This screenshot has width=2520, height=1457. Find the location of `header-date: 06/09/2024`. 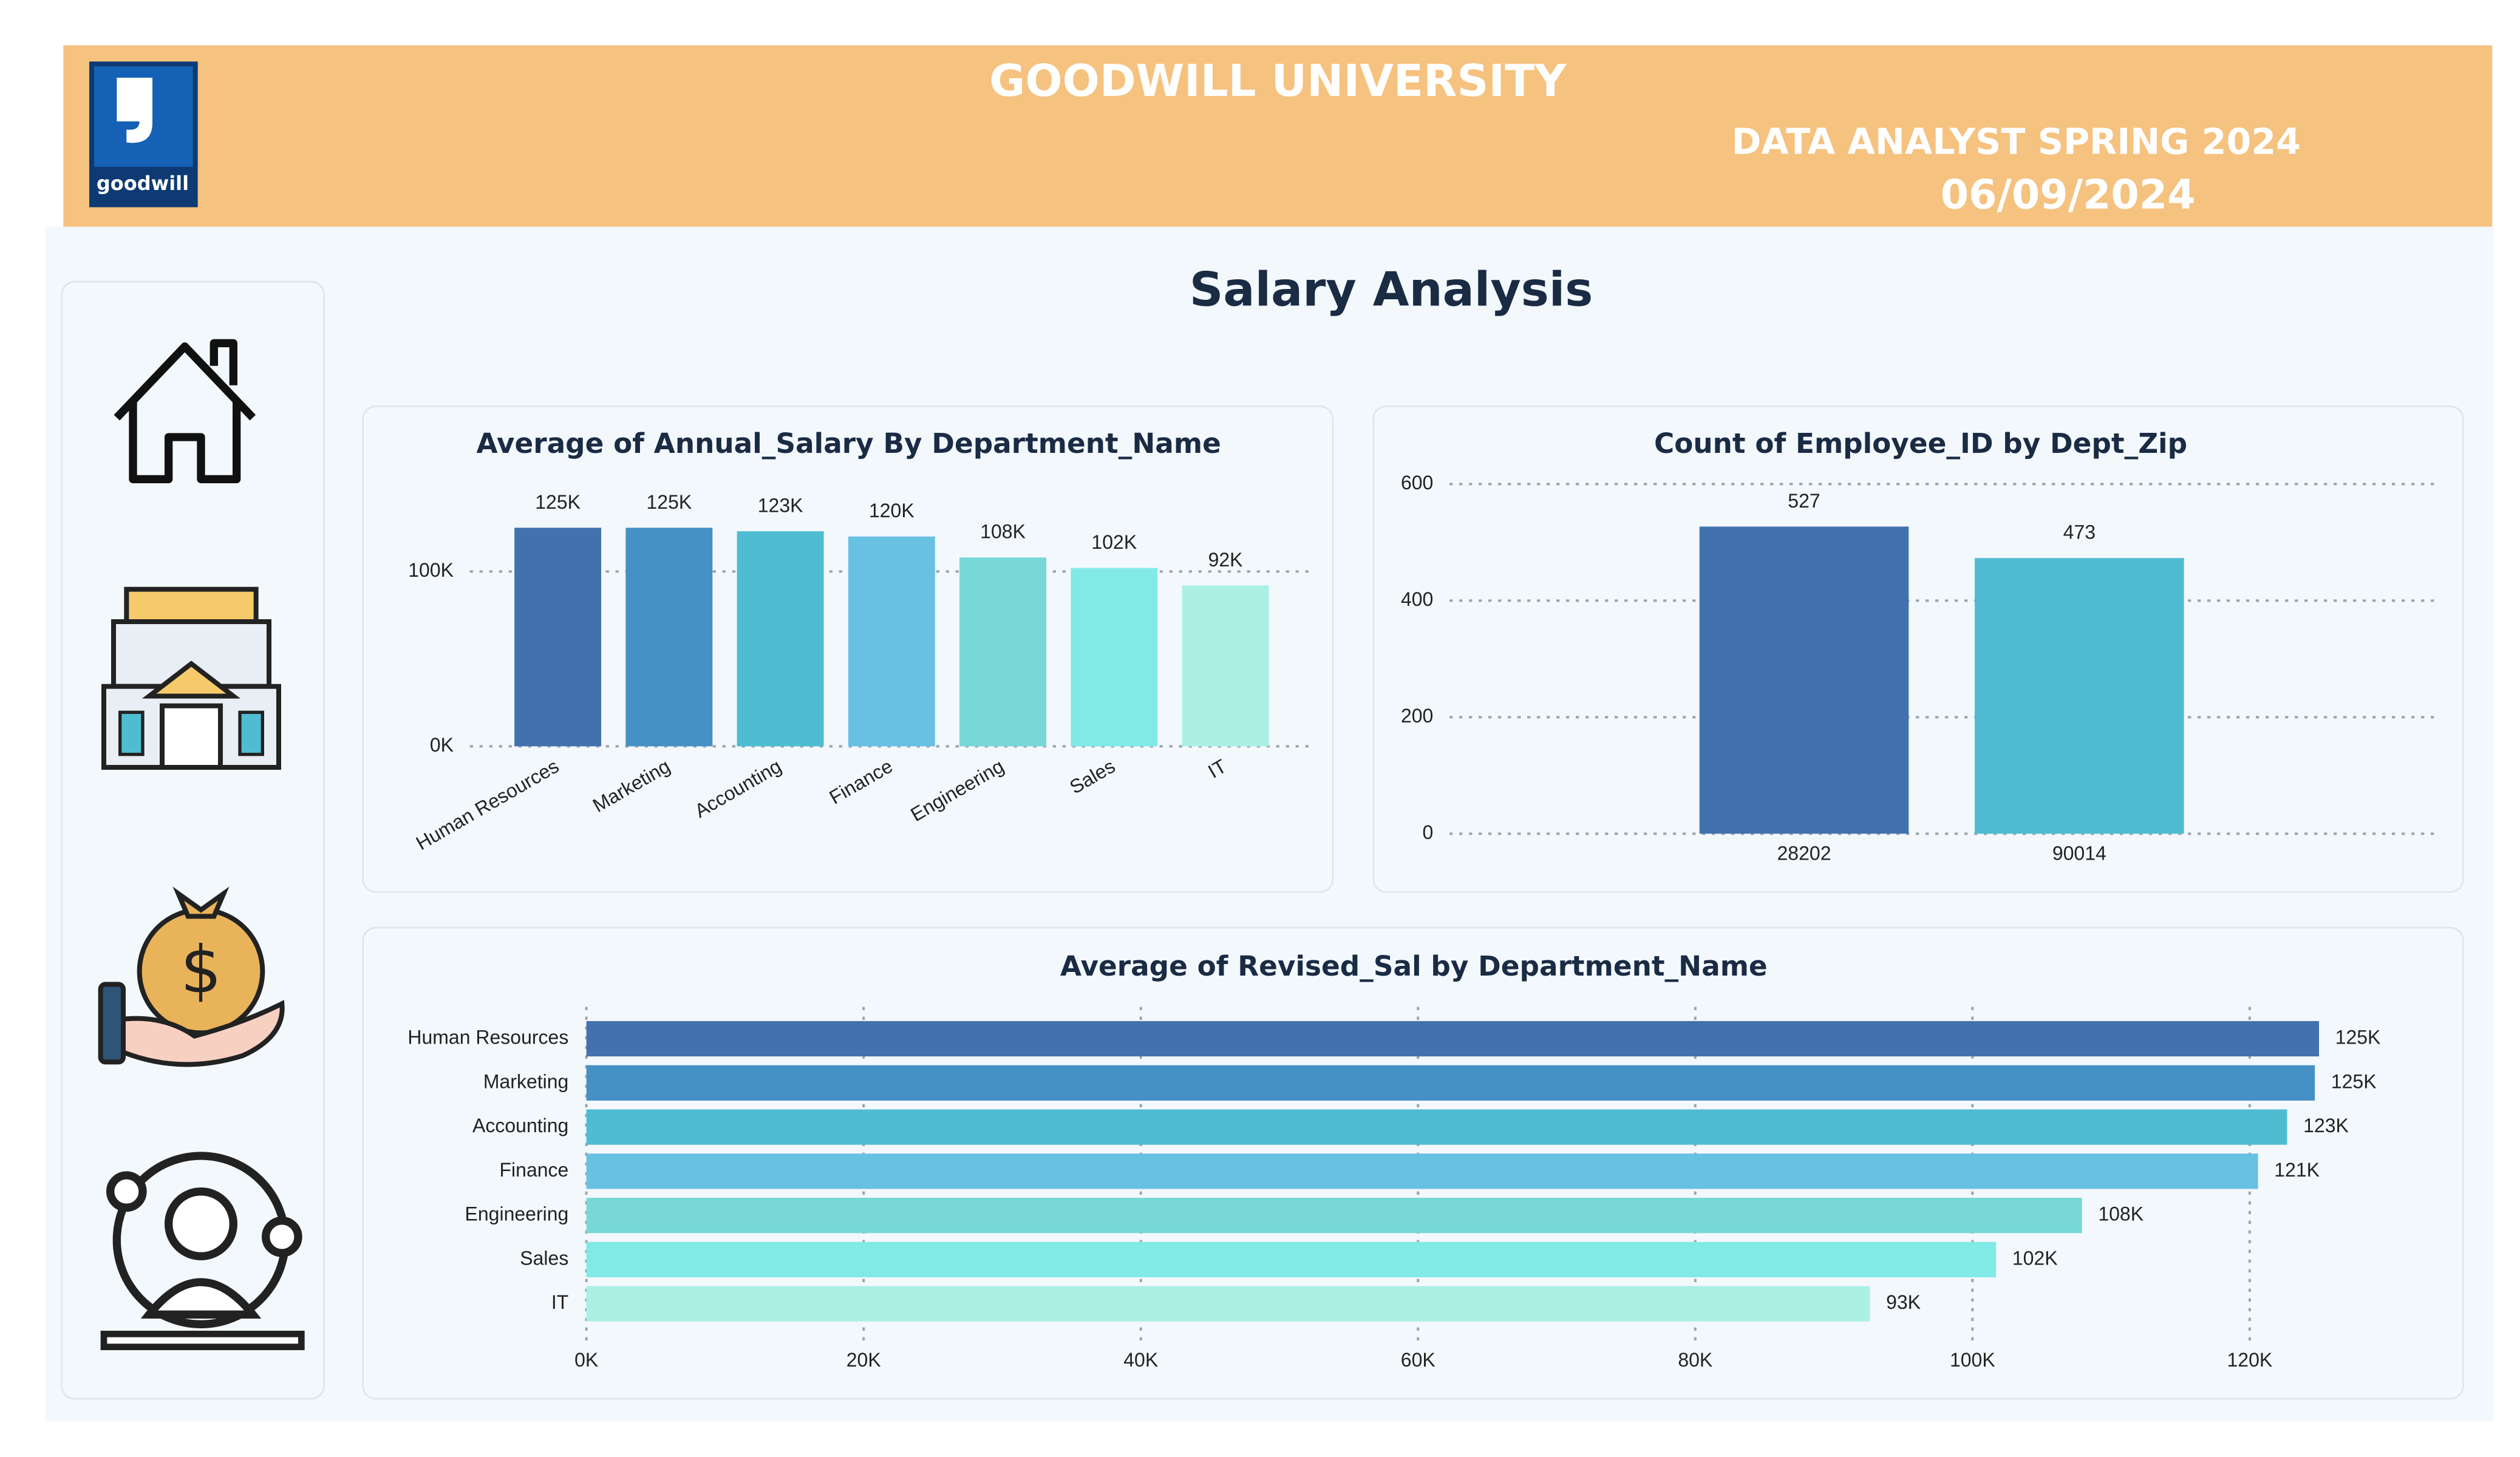

header-date: 06/09/2024 is located at coordinates (2068, 194).